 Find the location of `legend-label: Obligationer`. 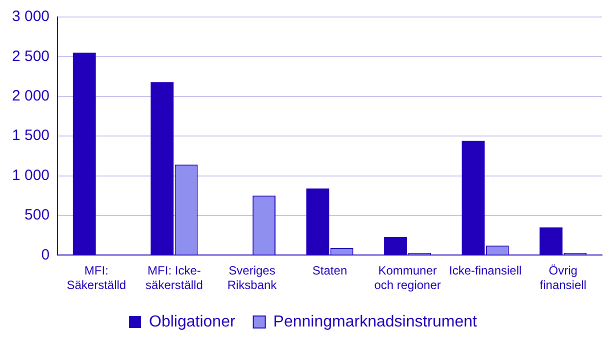

legend-label: Obligationer is located at coordinates (192, 321).